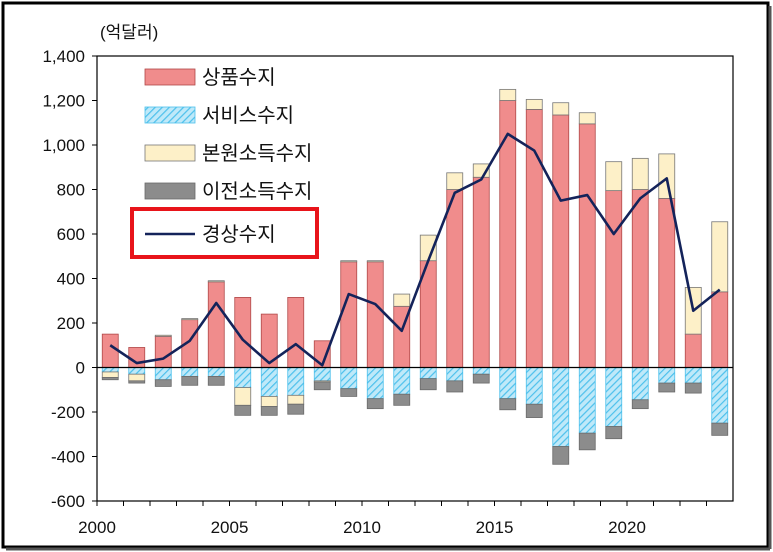  I want to click on legend: 상품수지 서비스수지 본원소득수지 이전소득수지 경상수지, so click(224, 162).